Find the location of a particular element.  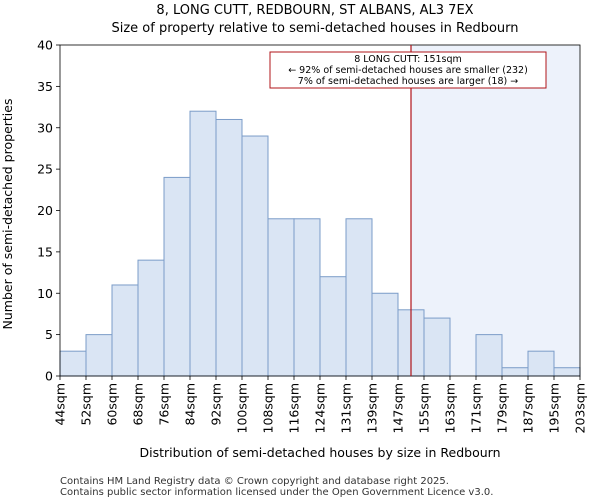

annotation-line-1: 8 LONG CUTT: 151sqm is located at coordinates (408, 59).